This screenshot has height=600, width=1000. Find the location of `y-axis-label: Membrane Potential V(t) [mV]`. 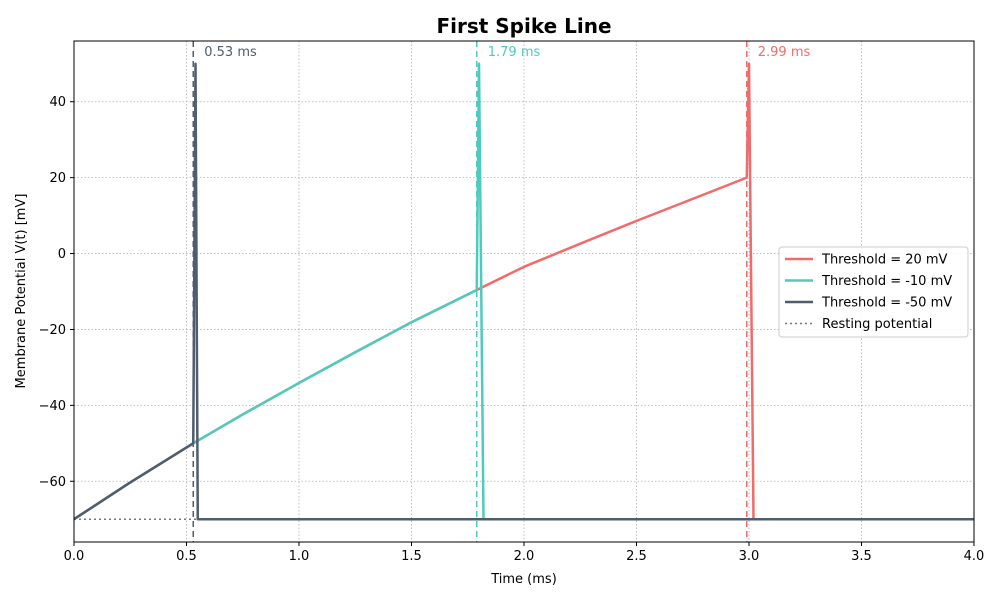

y-axis-label: Membrane Potential V(t) [mV] is located at coordinates (21, 291).